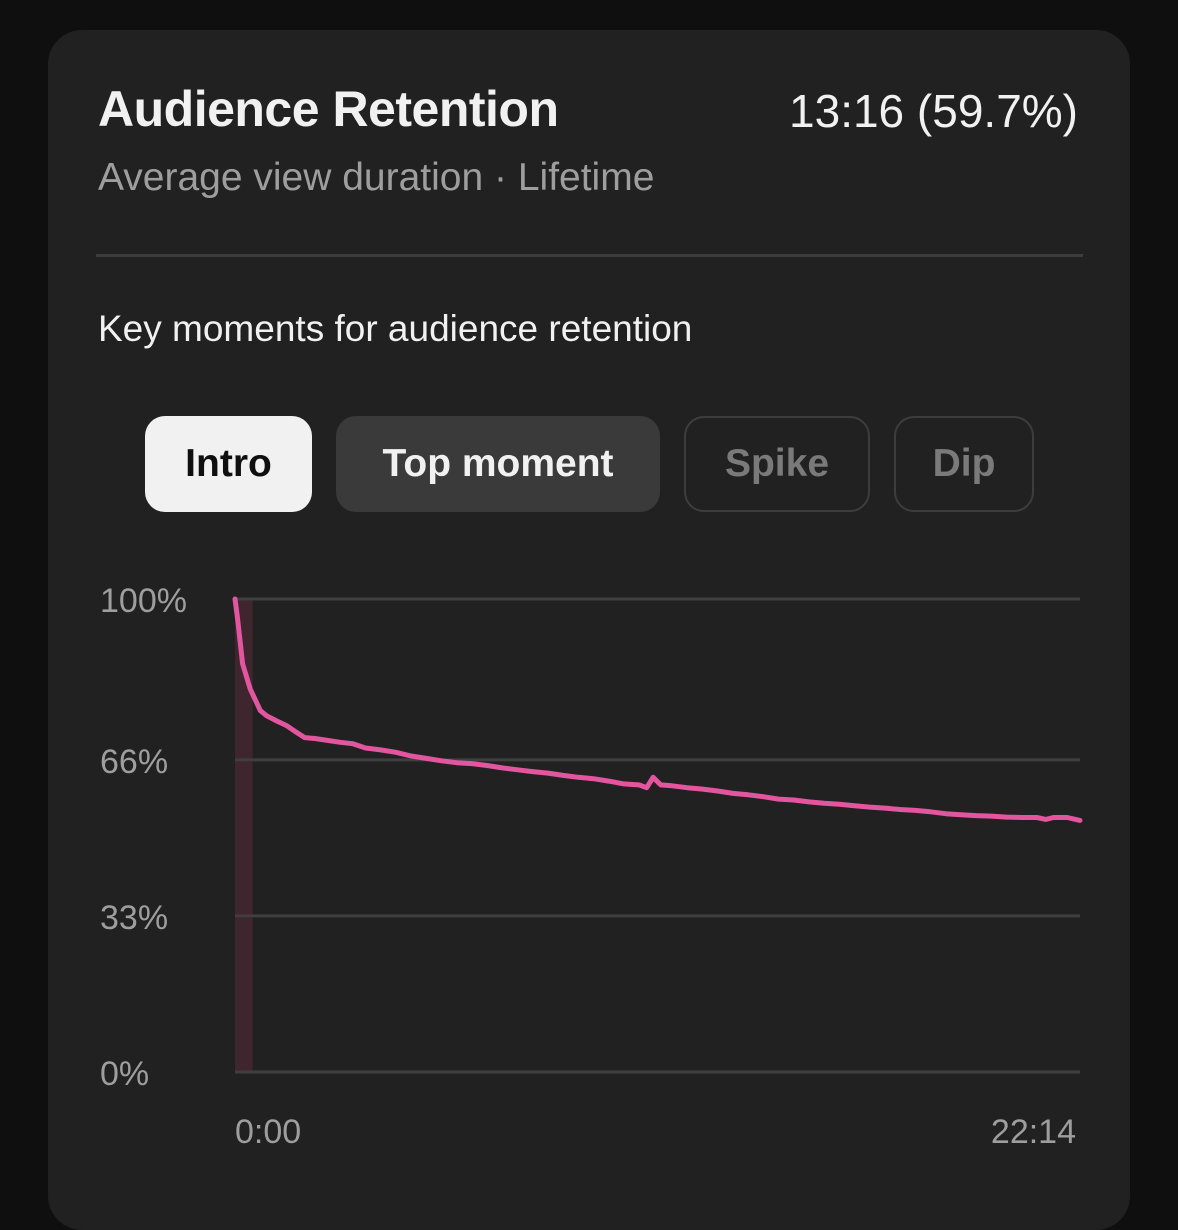 Image resolution: width=1178 pixels, height=1230 pixels. What do you see at coordinates (134, 918) in the screenshot?
I see `y-tick-label-33: 33%` at bounding box center [134, 918].